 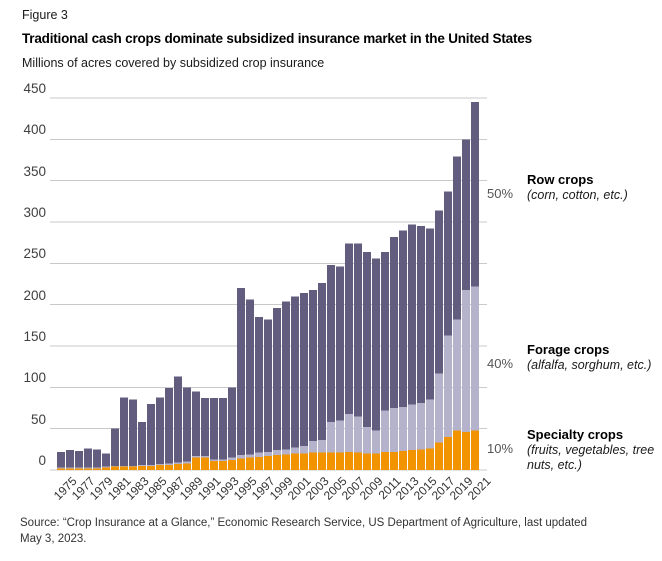 What do you see at coordinates (568, 349) in the screenshot?
I see `legend-forage-crops-name: Forage crops` at bounding box center [568, 349].